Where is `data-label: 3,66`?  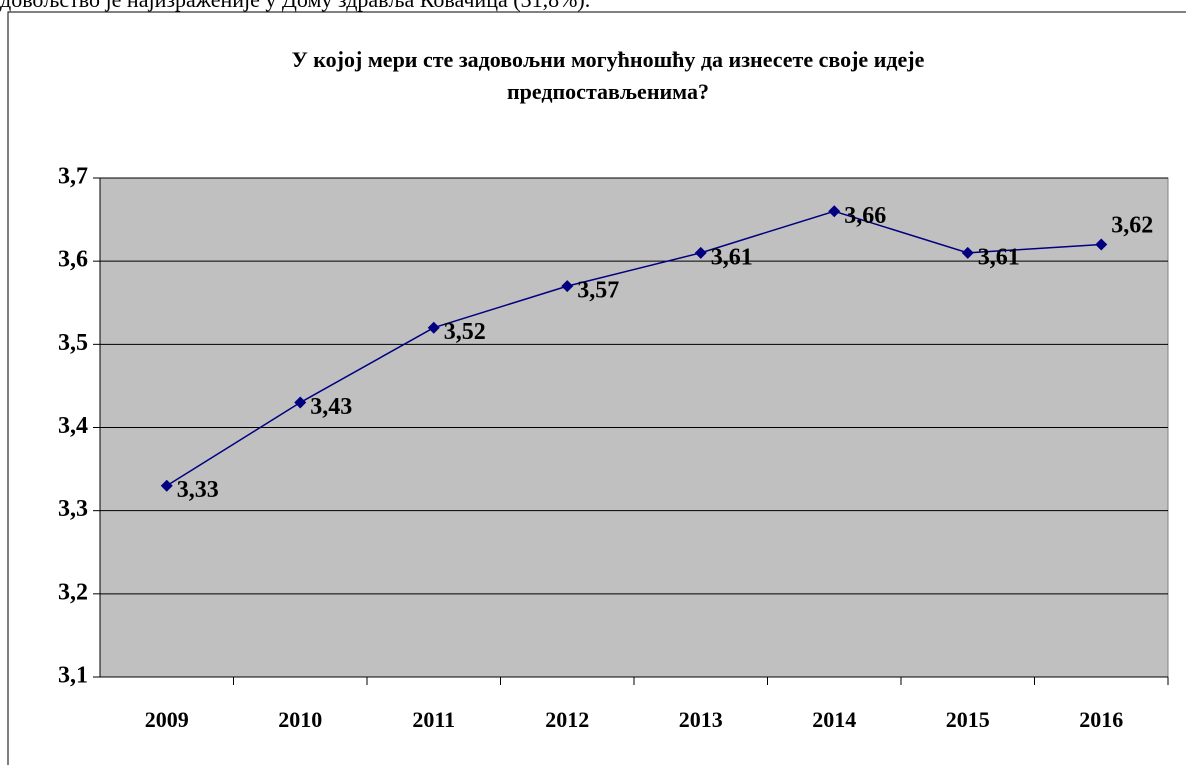
data-label: 3,66 is located at coordinates (865, 216).